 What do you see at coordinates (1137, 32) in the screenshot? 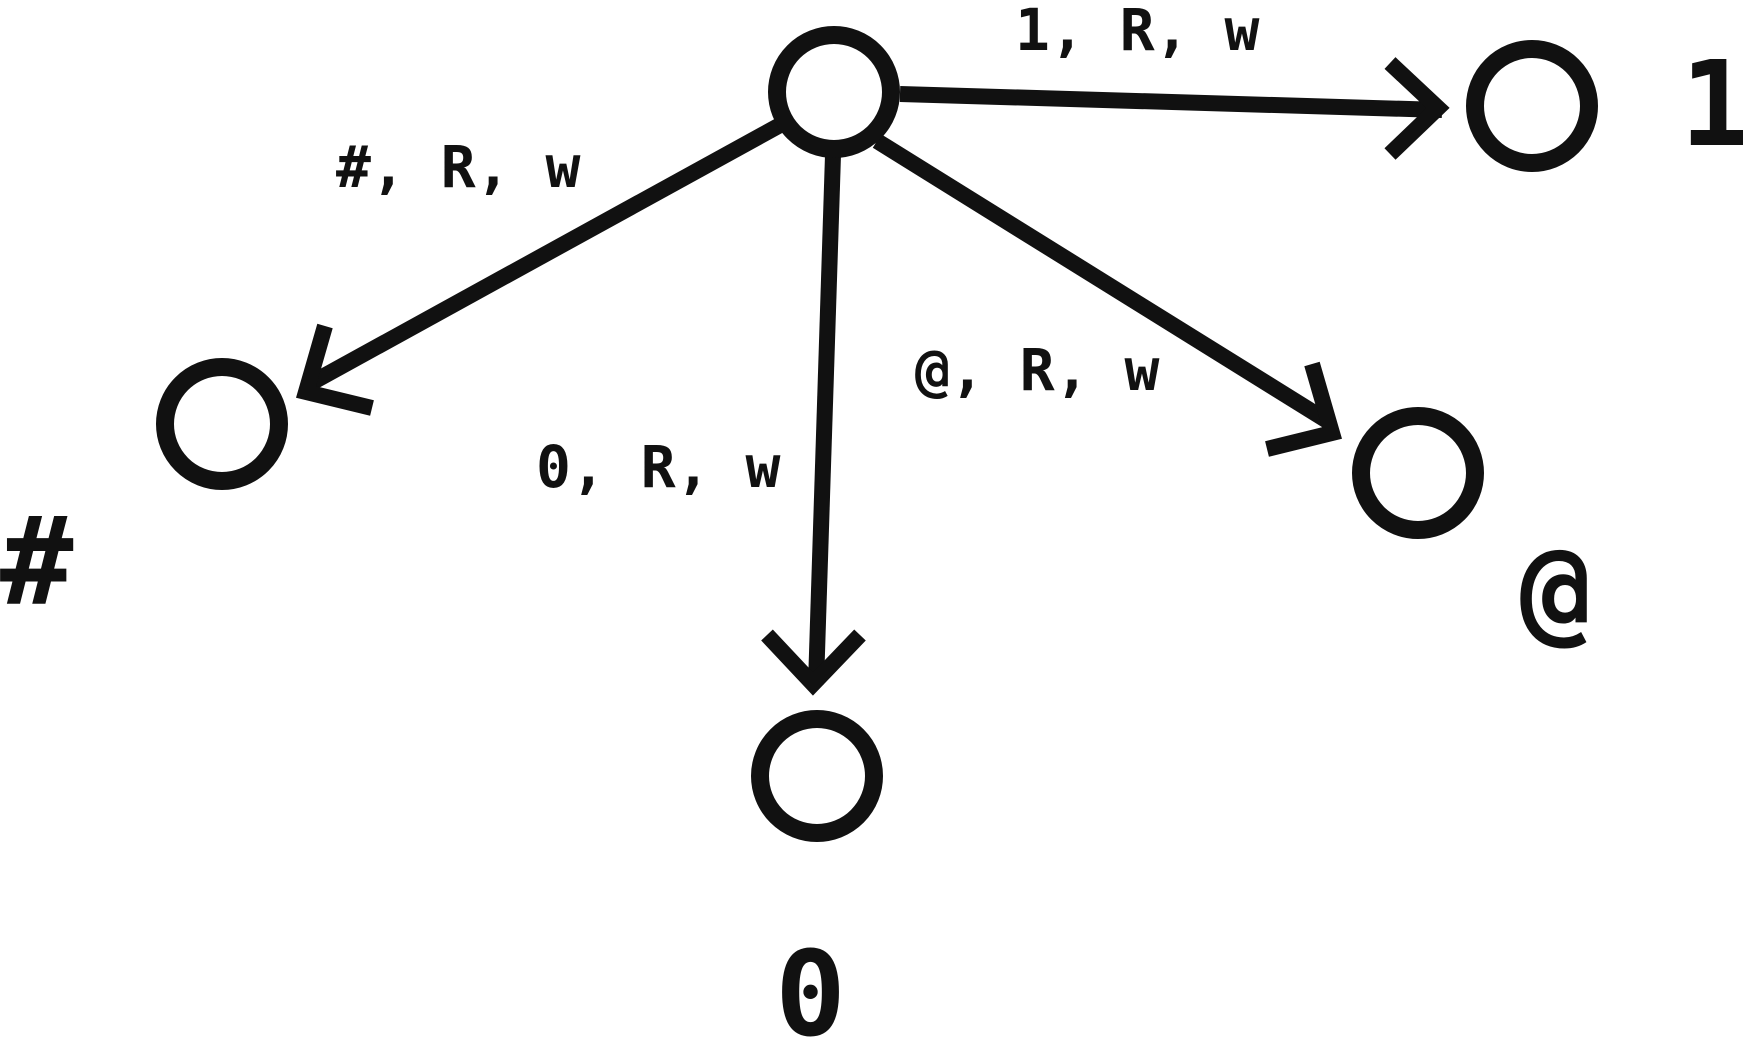
I see `transition-label-s1: 1, R, w` at bounding box center [1137, 32].